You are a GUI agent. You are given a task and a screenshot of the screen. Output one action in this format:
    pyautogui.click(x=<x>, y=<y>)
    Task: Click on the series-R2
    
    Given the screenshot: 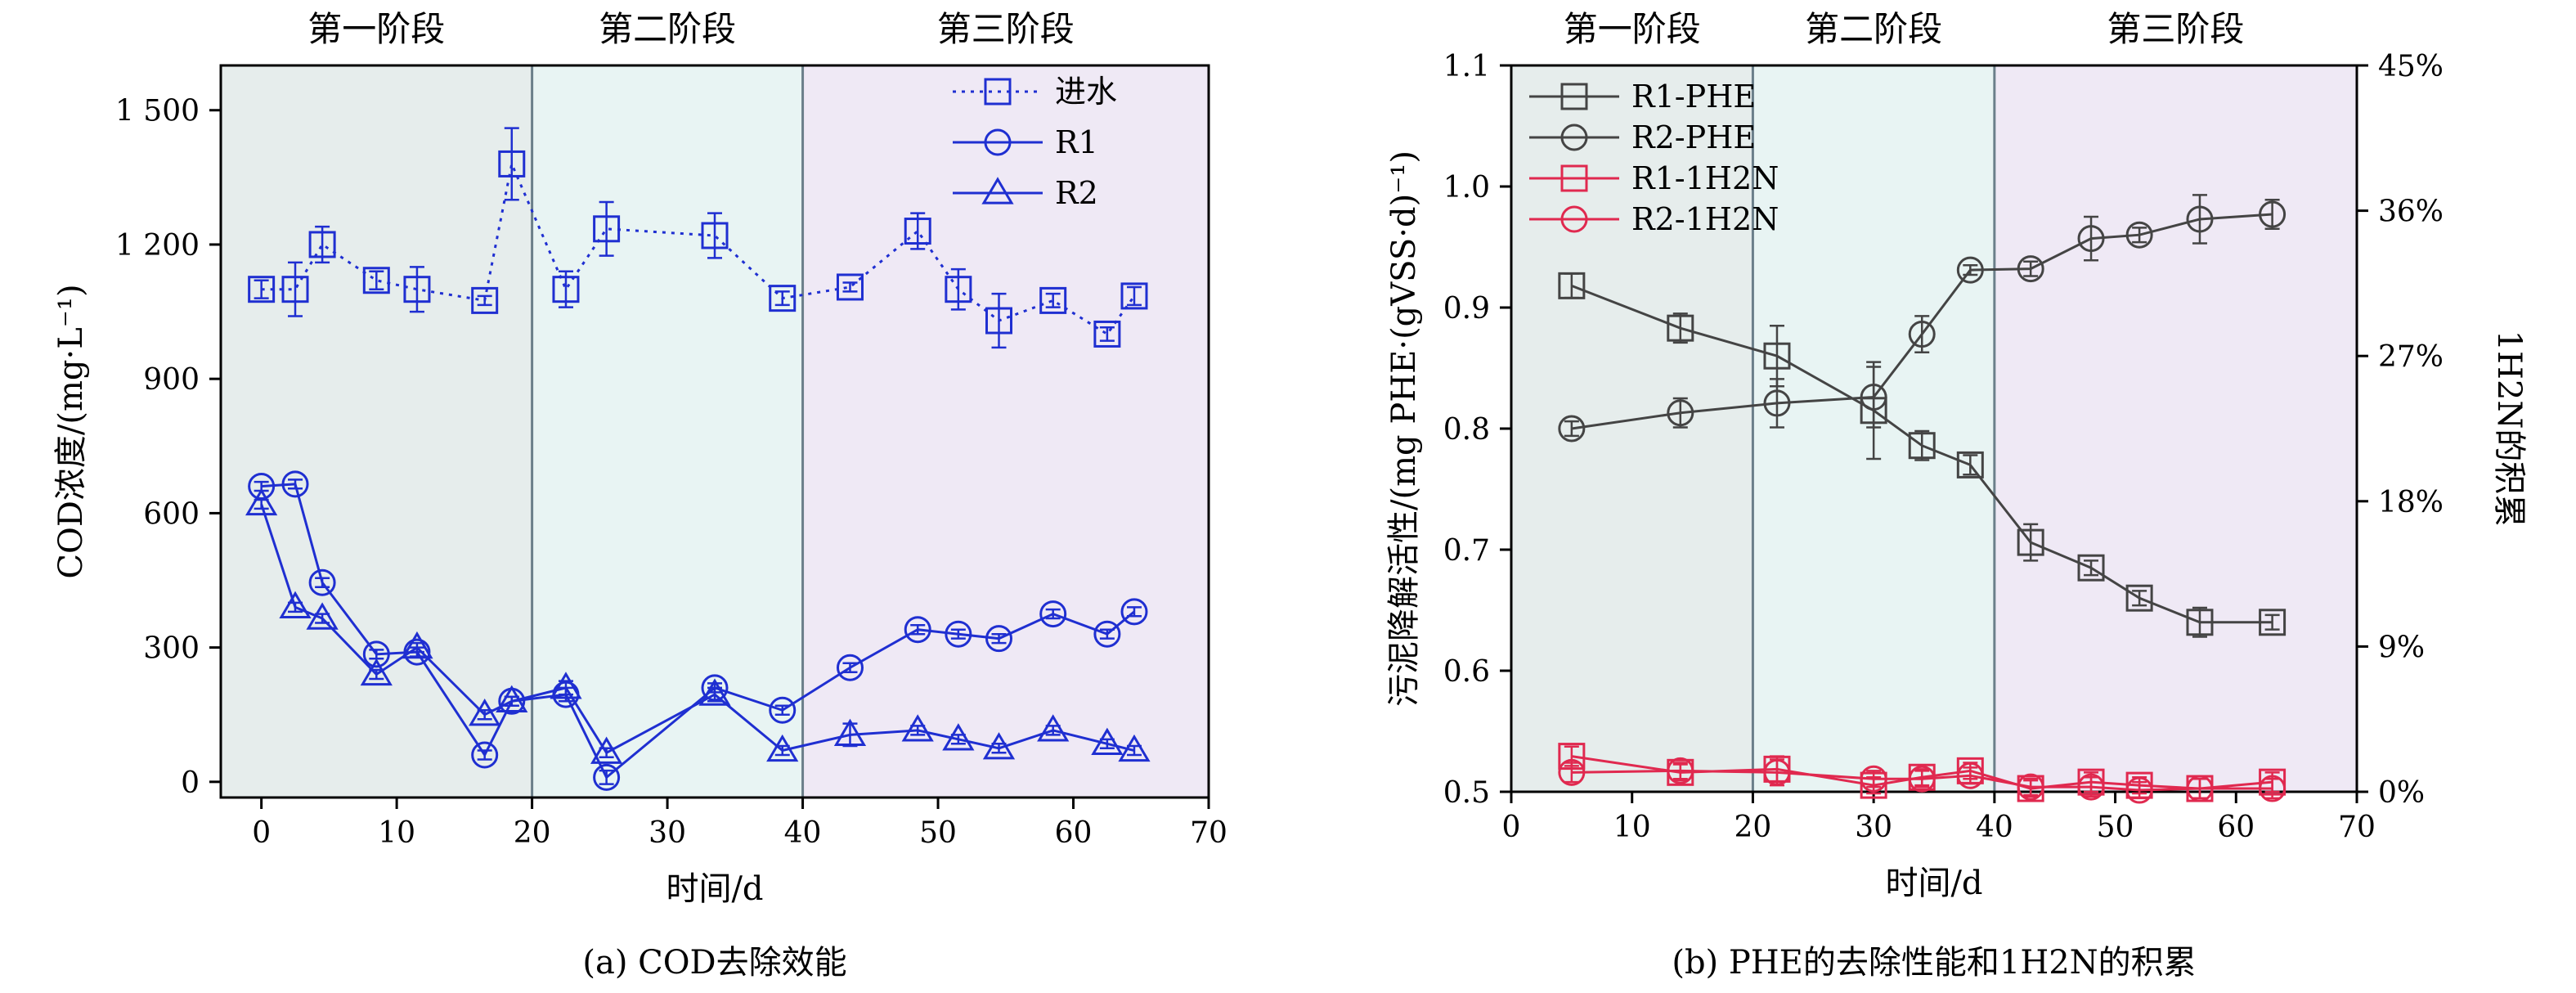 What is the action you would take?
    pyautogui.click(x=698, y=626)
    